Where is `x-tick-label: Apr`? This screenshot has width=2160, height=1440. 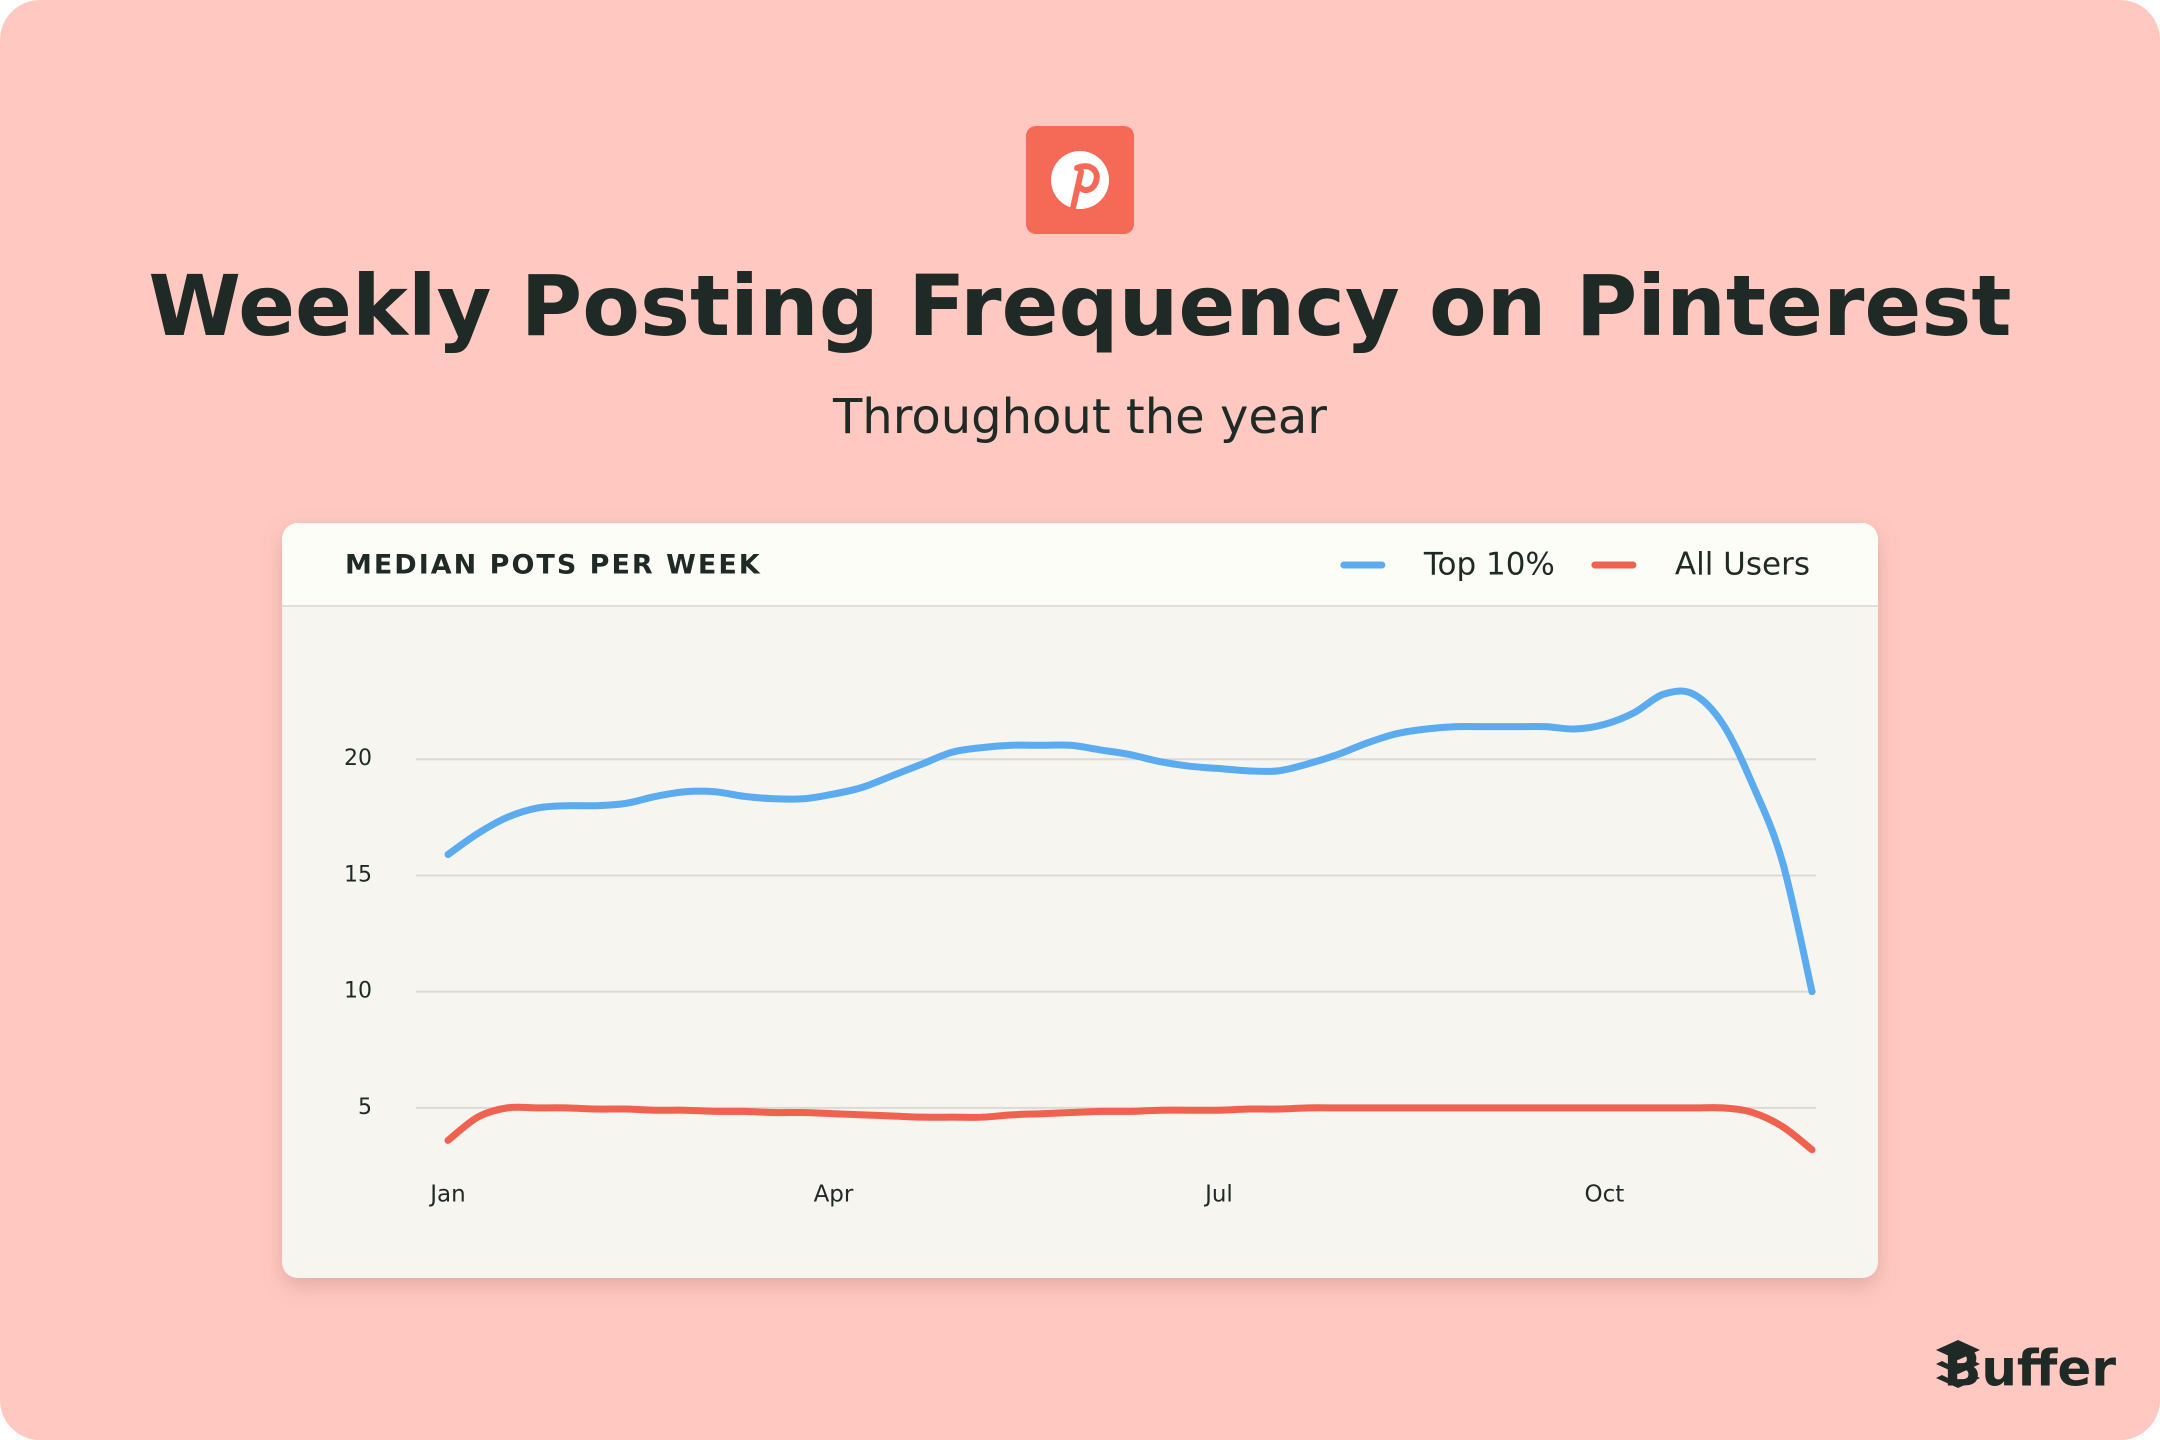 x-tick-label: Apr is located at coordinates (834, 1195).